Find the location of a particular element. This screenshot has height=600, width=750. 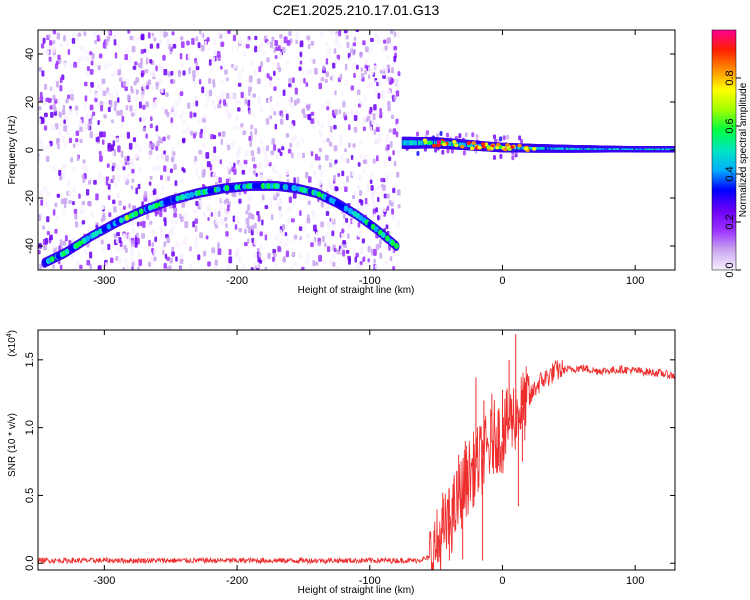

chart-title: C2E1.2025.210.17.01.G13 is located at coordinates (356, 10).